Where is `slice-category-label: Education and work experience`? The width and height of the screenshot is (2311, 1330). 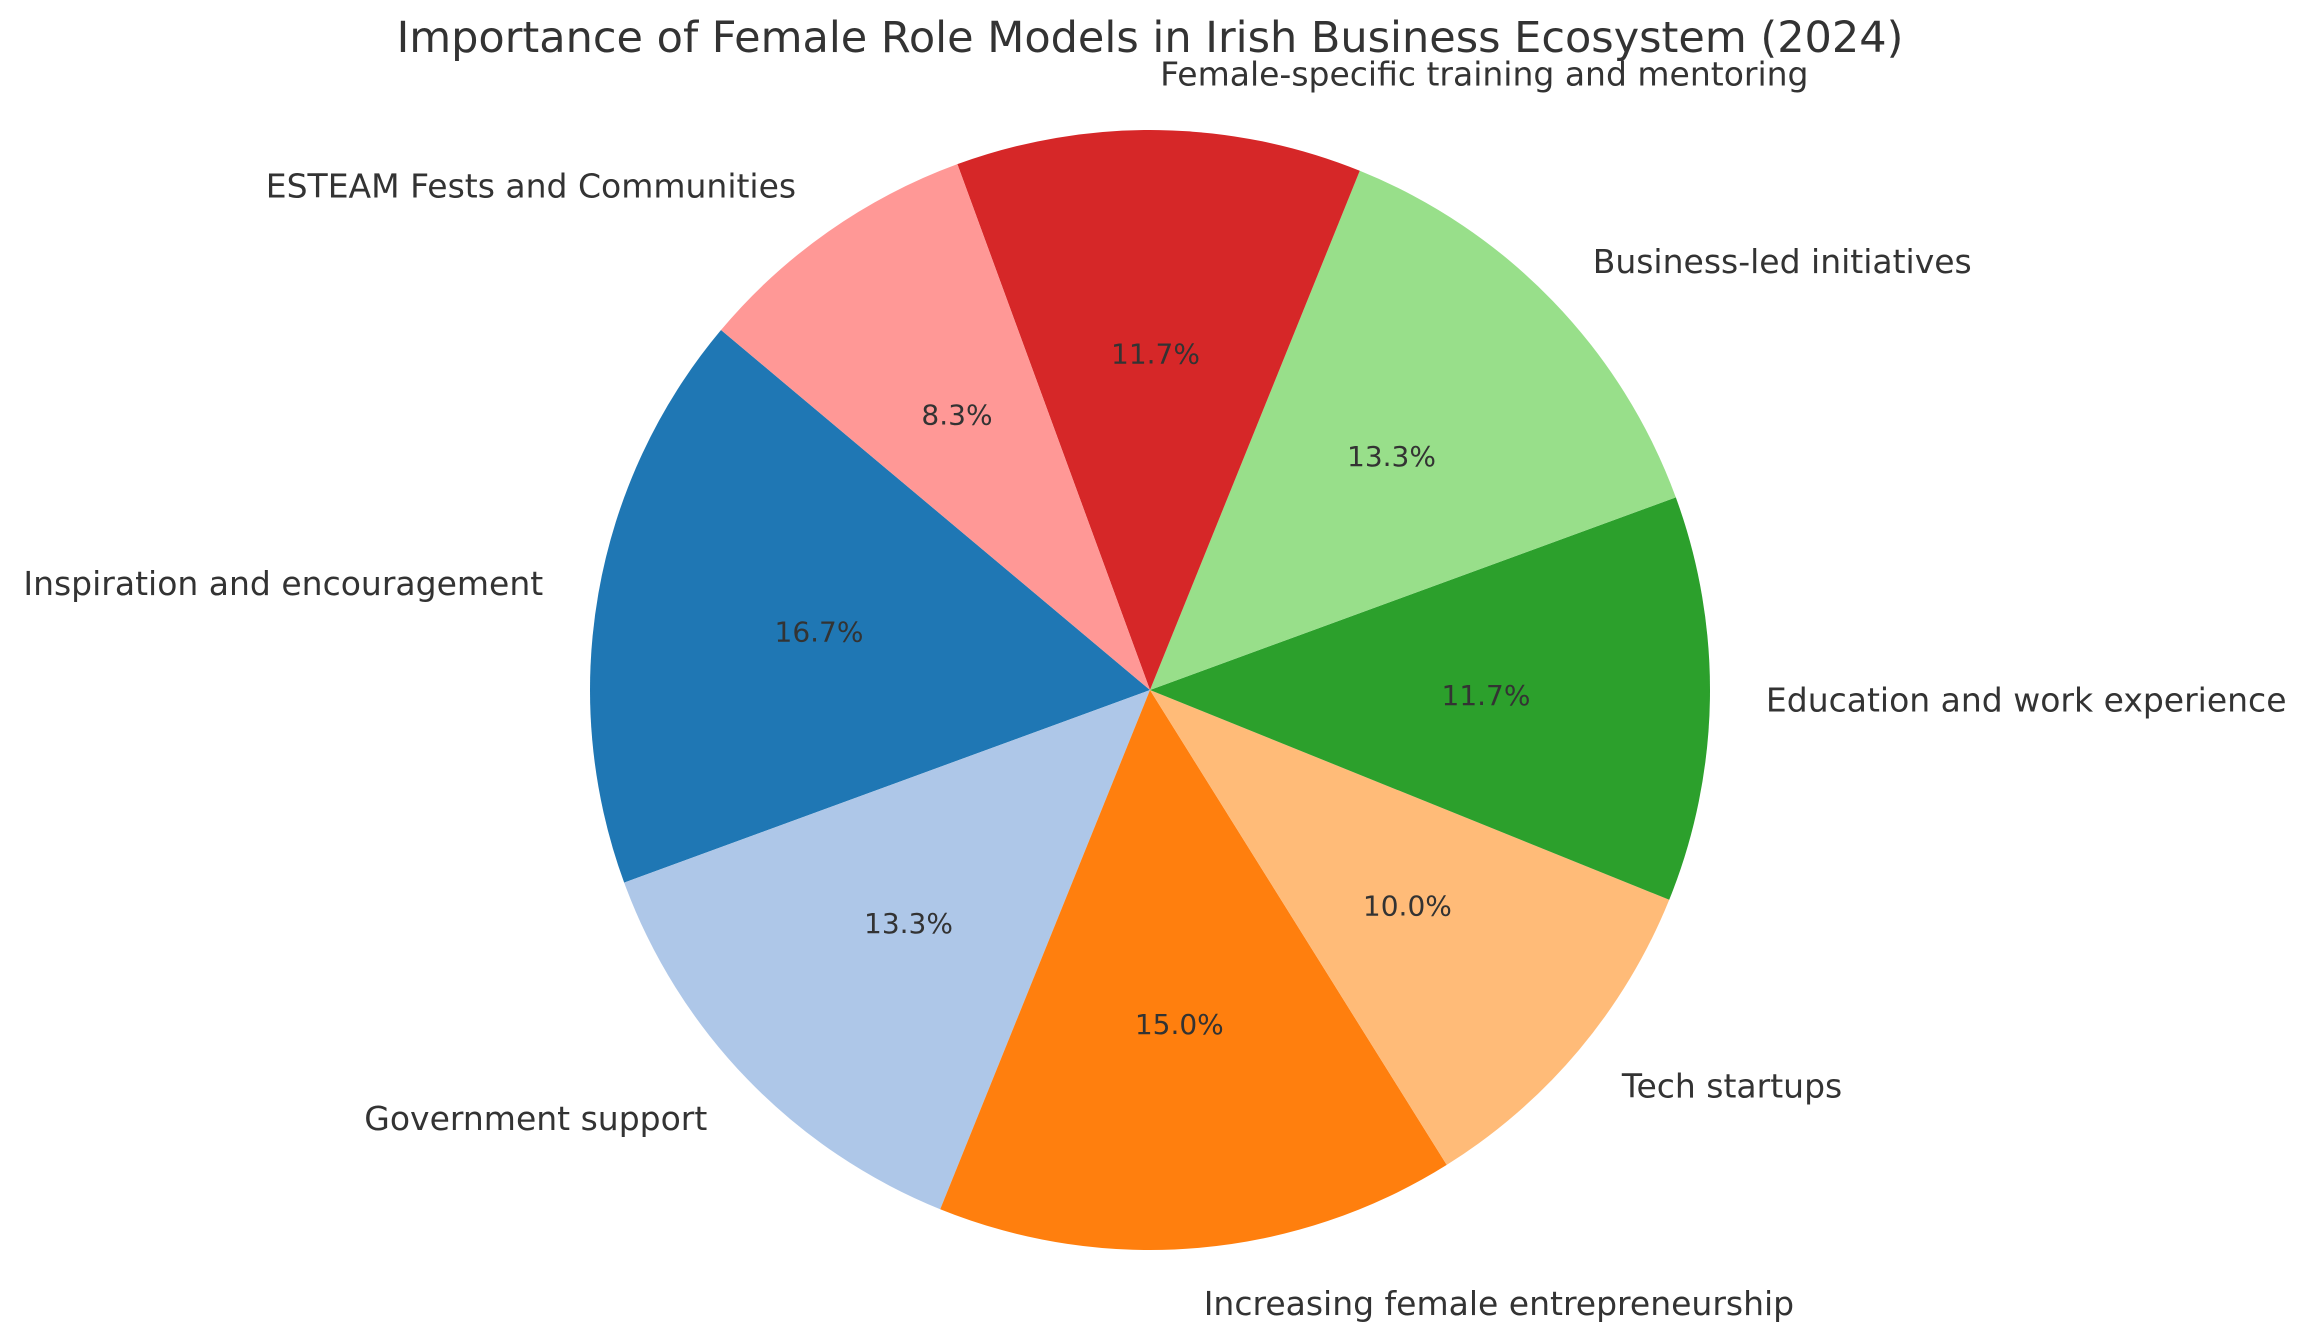 slice-category-label: Education and work experience is located at coordinates (2026, 700).